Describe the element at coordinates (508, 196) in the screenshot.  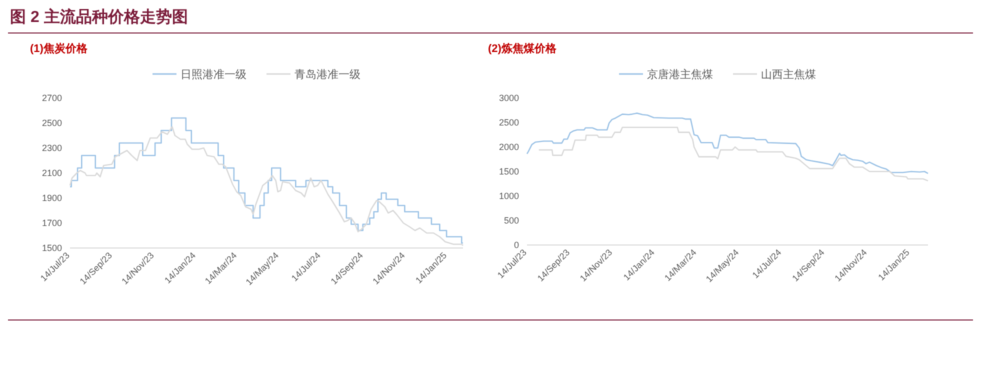
I see `y-tick-label: 1000` at that location.